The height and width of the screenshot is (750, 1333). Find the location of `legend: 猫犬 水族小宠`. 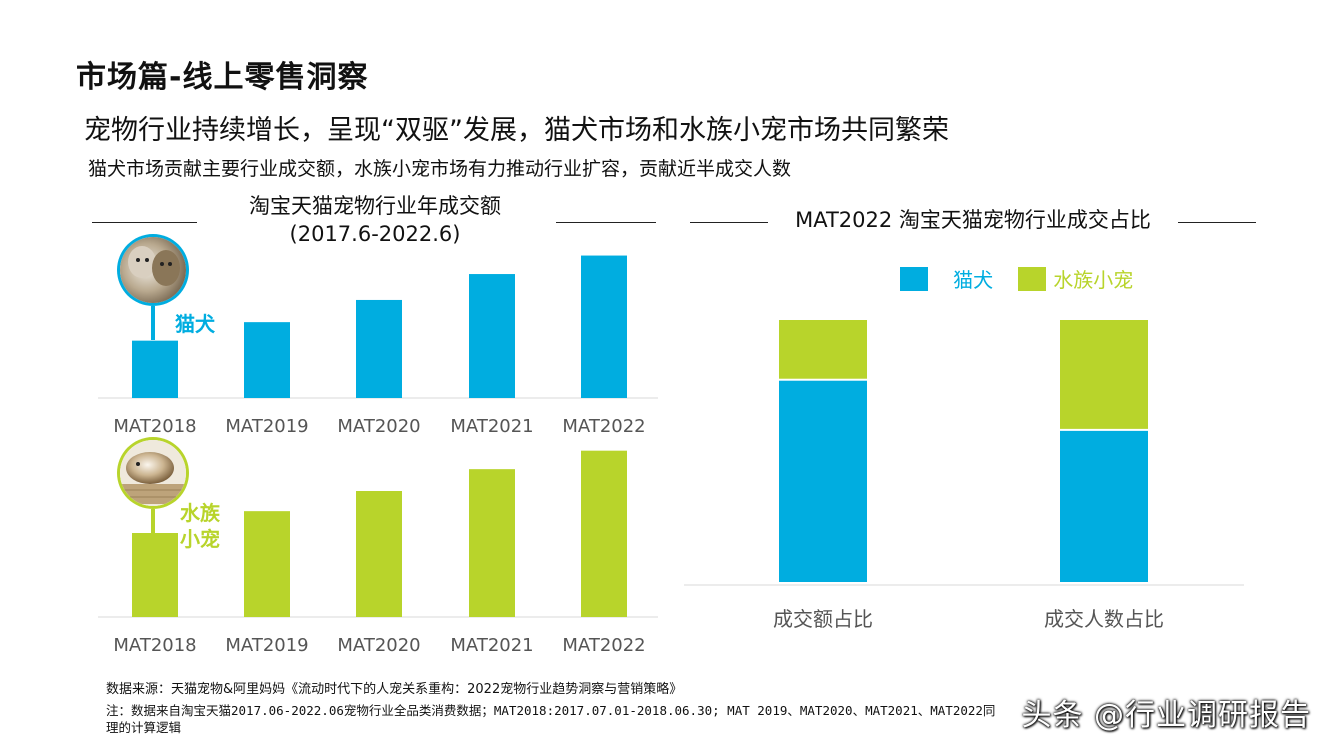

legend: 猫犬 水族小宠 is located at coordinates (1016, 278).